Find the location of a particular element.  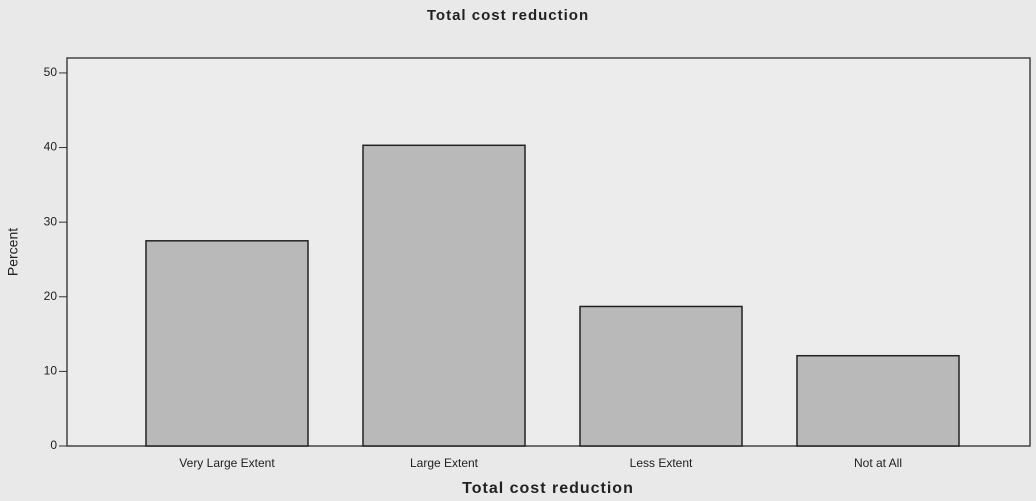

y-tick-label: 0 is located at coordinates (53, 445).